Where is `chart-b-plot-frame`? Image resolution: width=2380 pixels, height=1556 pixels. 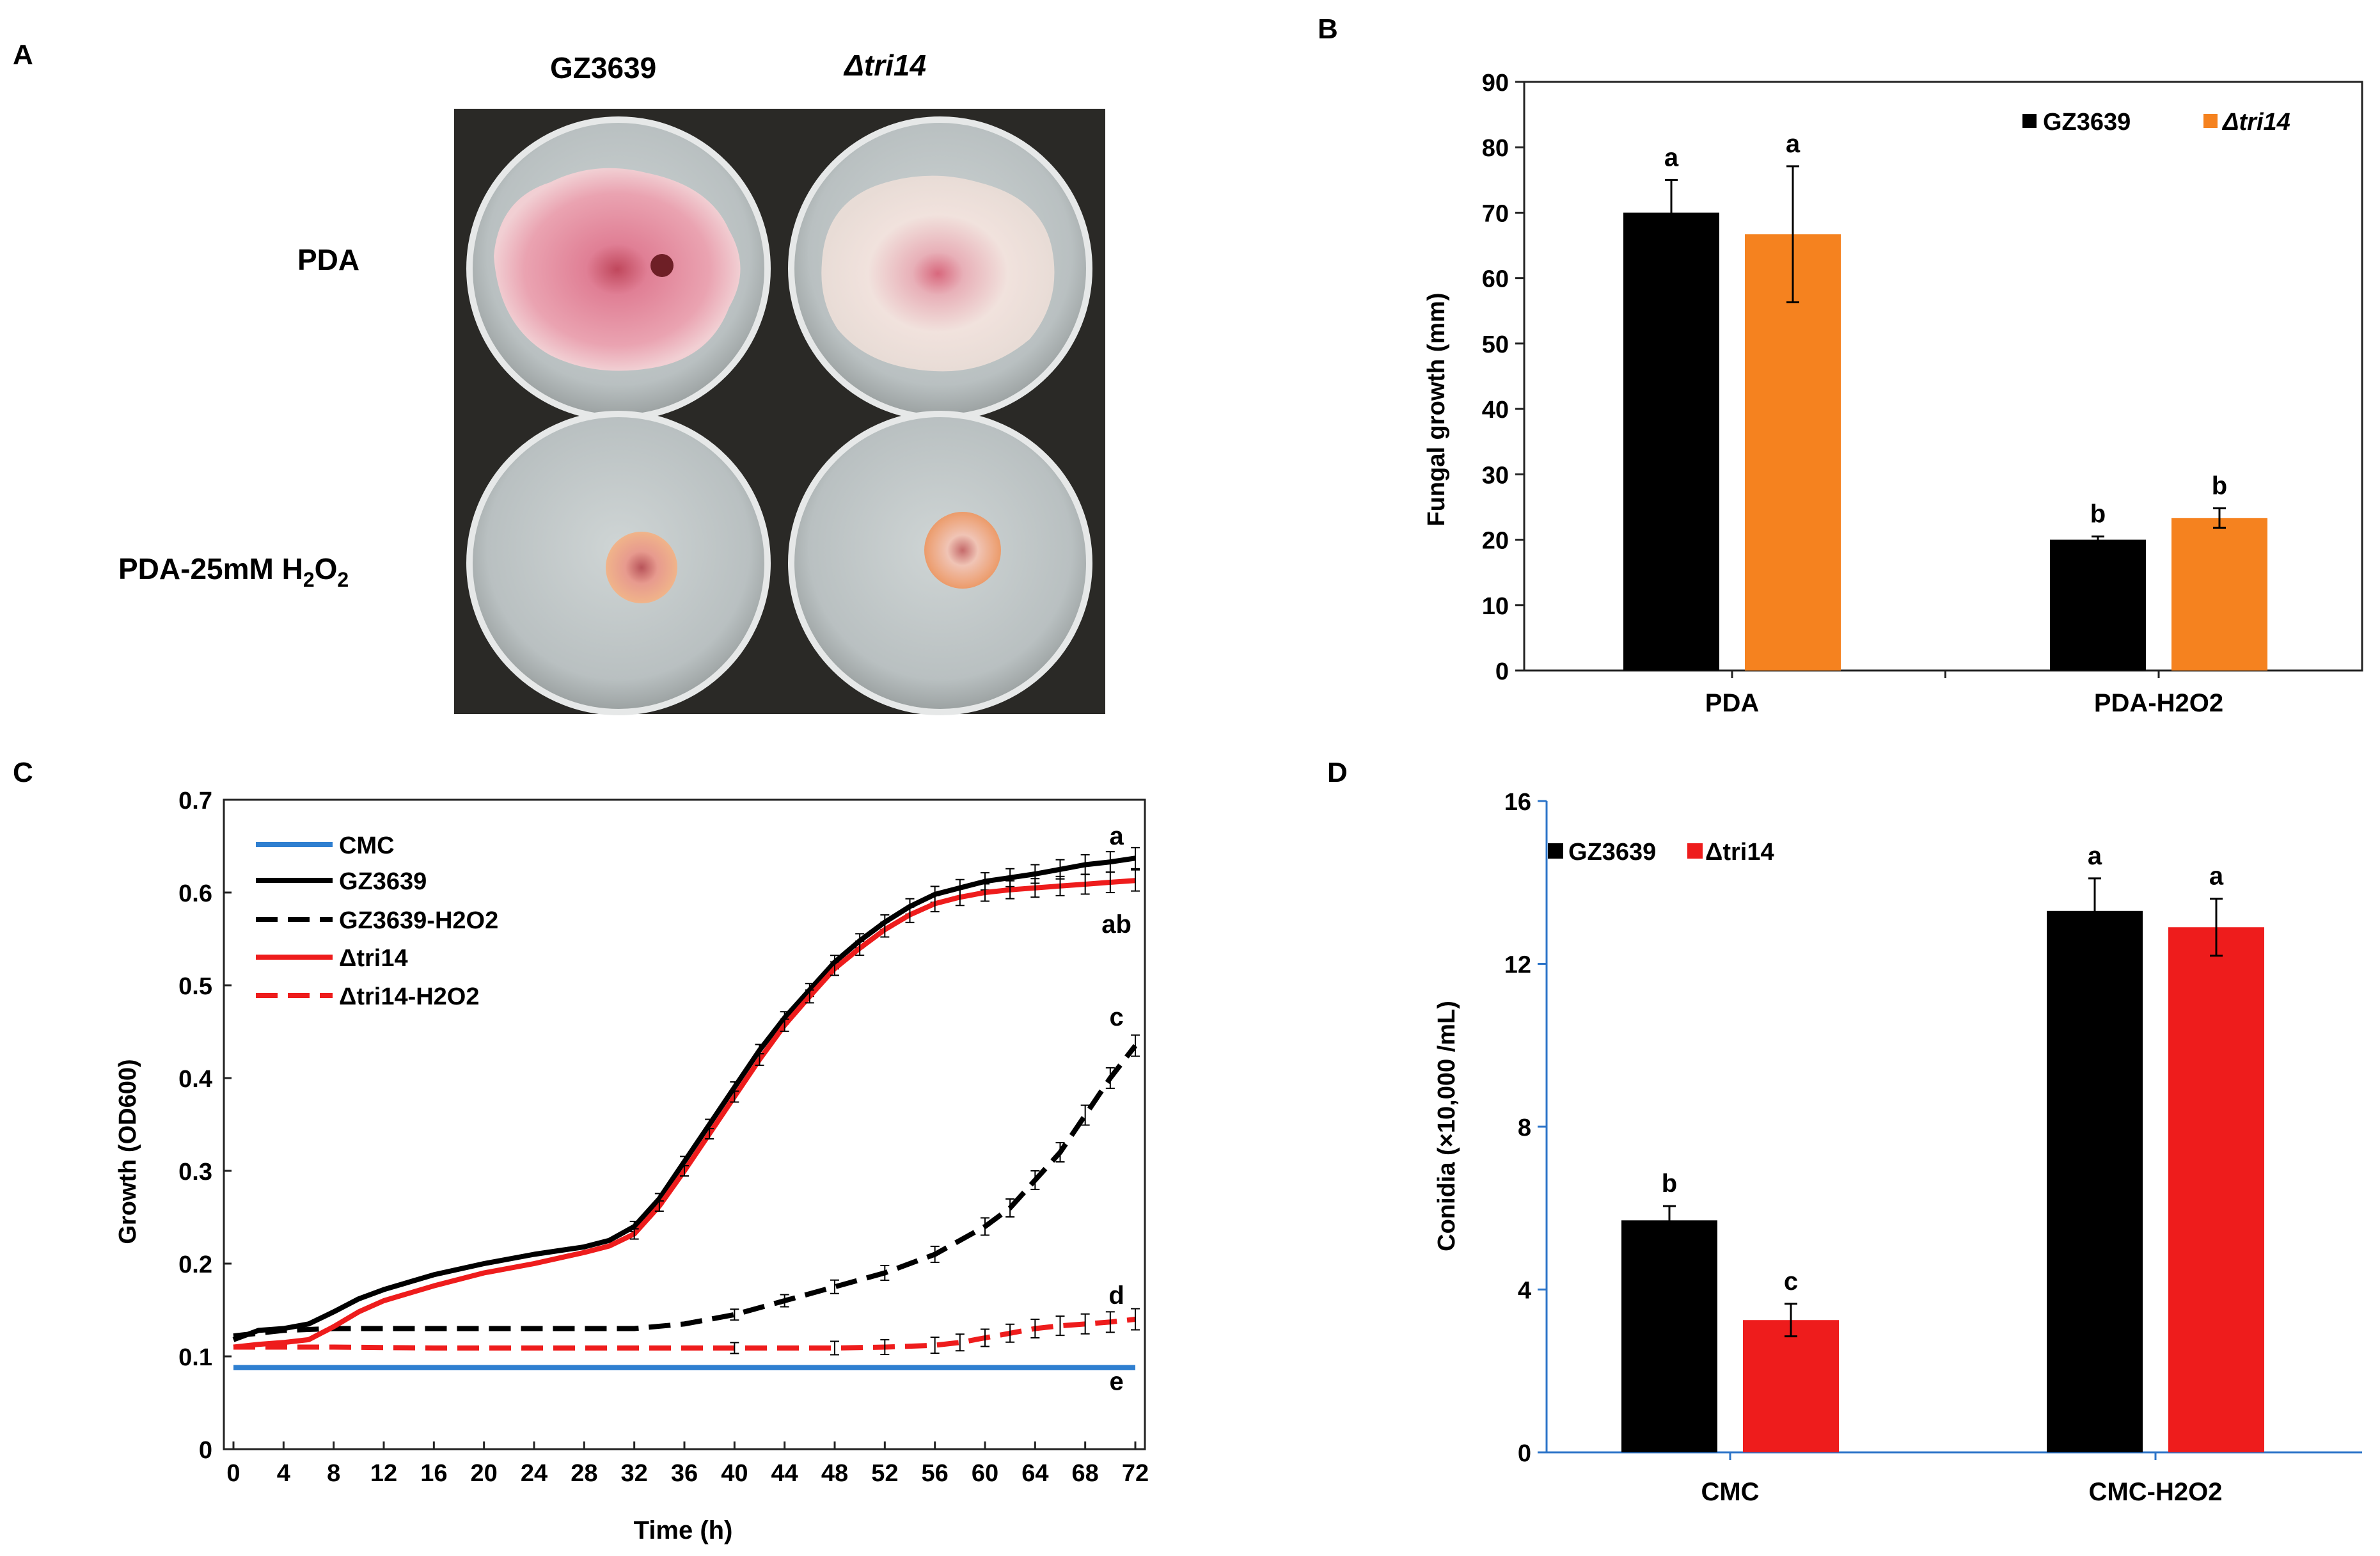 chart-b-plot-frame is located at coordinates (1943, 376).